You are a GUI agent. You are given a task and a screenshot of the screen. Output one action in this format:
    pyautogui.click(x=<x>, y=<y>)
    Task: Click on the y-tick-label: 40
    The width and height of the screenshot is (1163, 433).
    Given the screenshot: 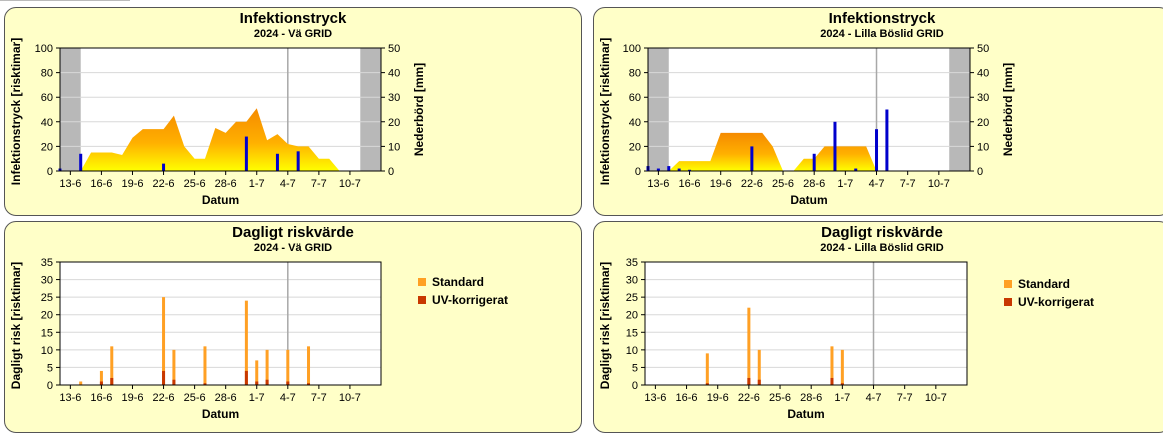 What is the action you would take?
    pyautogui.click(x=47, y=123)
    